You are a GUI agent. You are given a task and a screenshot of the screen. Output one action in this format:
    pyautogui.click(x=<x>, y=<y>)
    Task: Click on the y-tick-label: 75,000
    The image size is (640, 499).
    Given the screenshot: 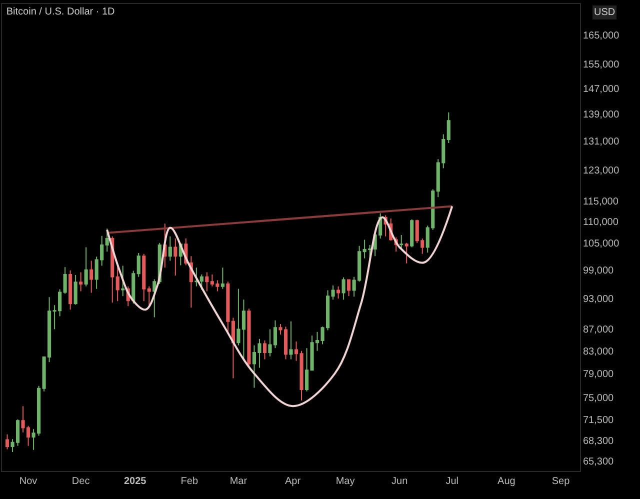 What is the action you would take?
    pyautogui.click(x=598, y=398)
    